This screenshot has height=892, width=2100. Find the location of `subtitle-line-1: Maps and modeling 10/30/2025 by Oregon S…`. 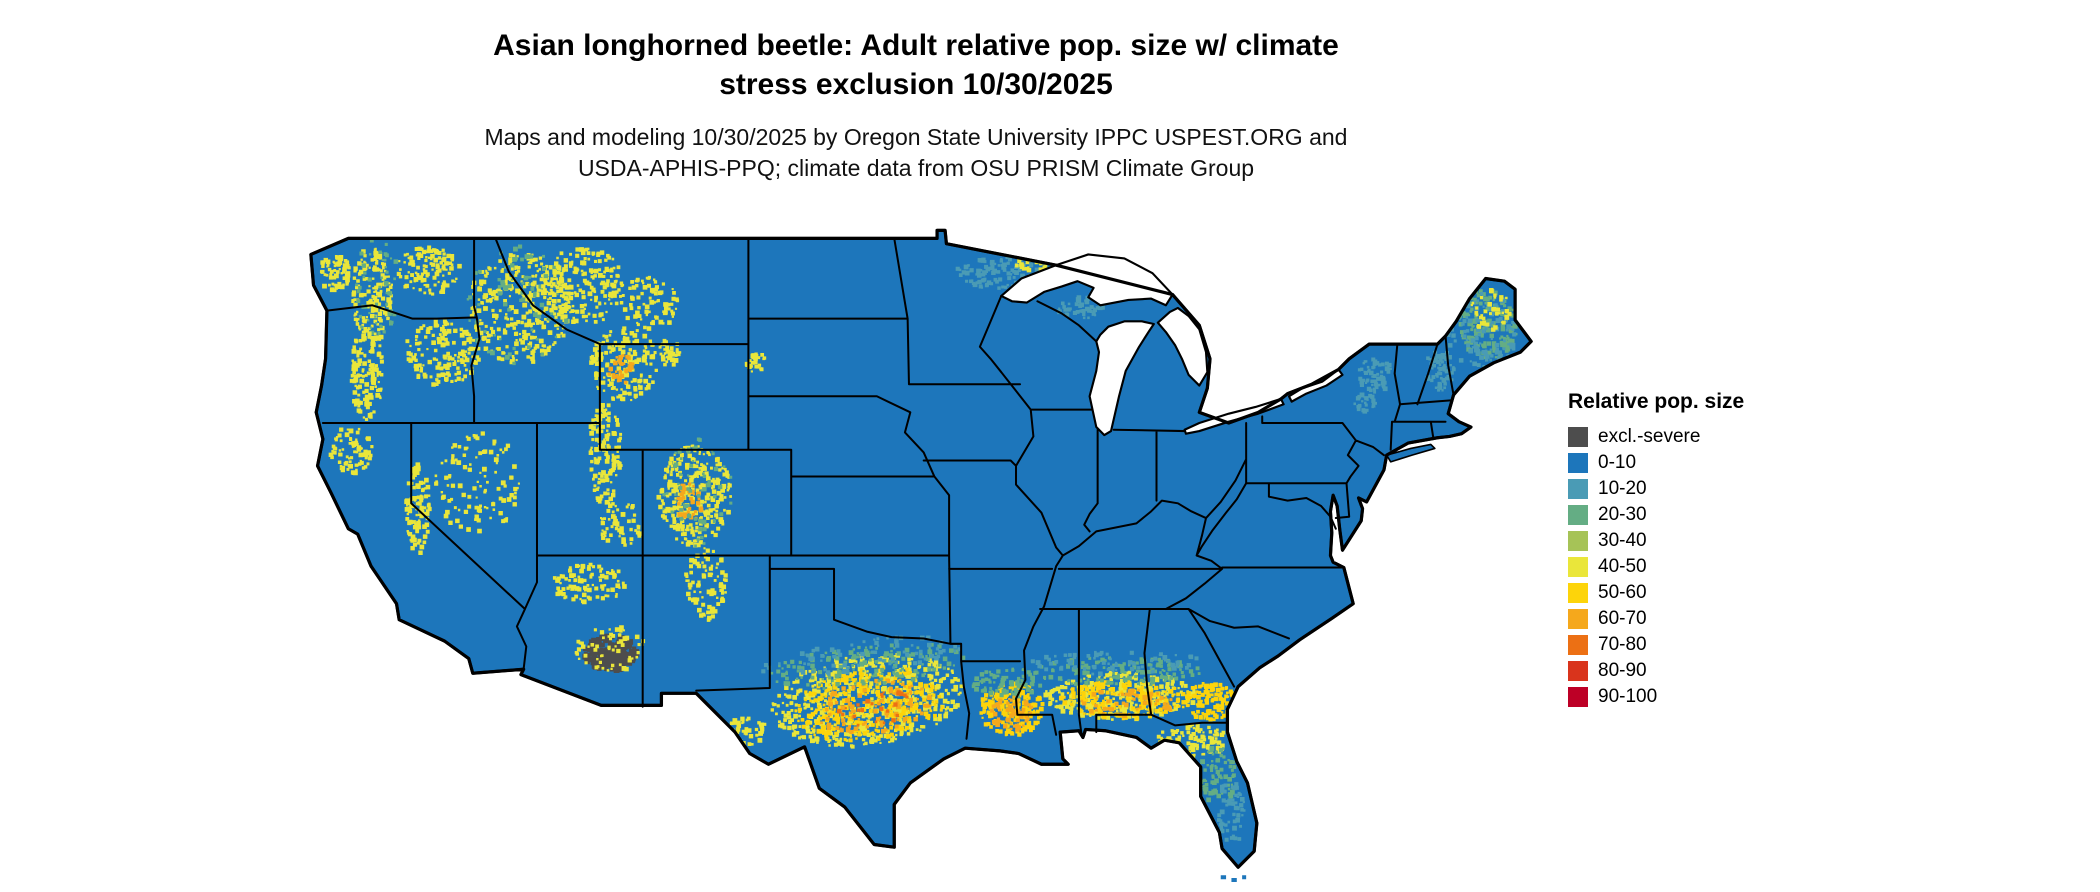

subtitle-line-1: Maps and modeling 10/30/2025 by Oregon S… is located at coordinates (916, 137).